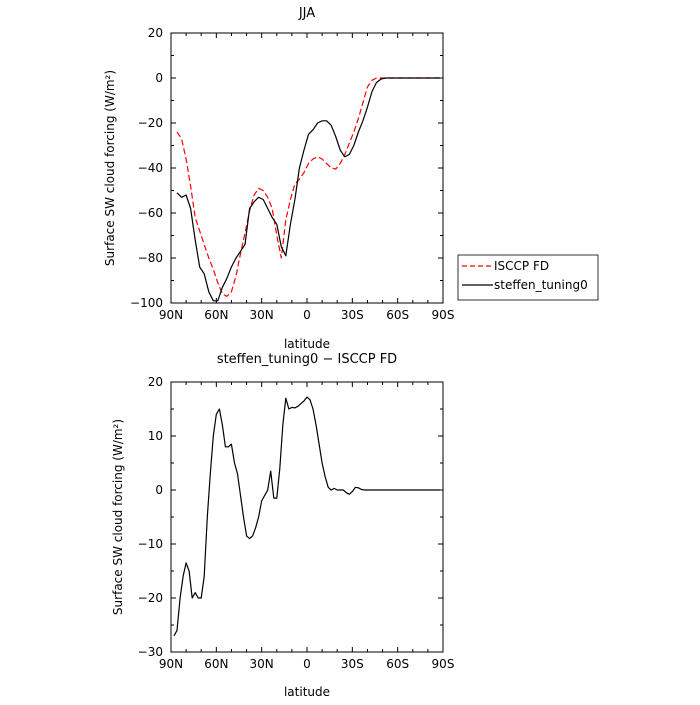 The height and width of the screenshot is (705, 700). Describe the element at coordinates (150, 258) in the screenshot. I see `y-tick-label: −80` at that location.